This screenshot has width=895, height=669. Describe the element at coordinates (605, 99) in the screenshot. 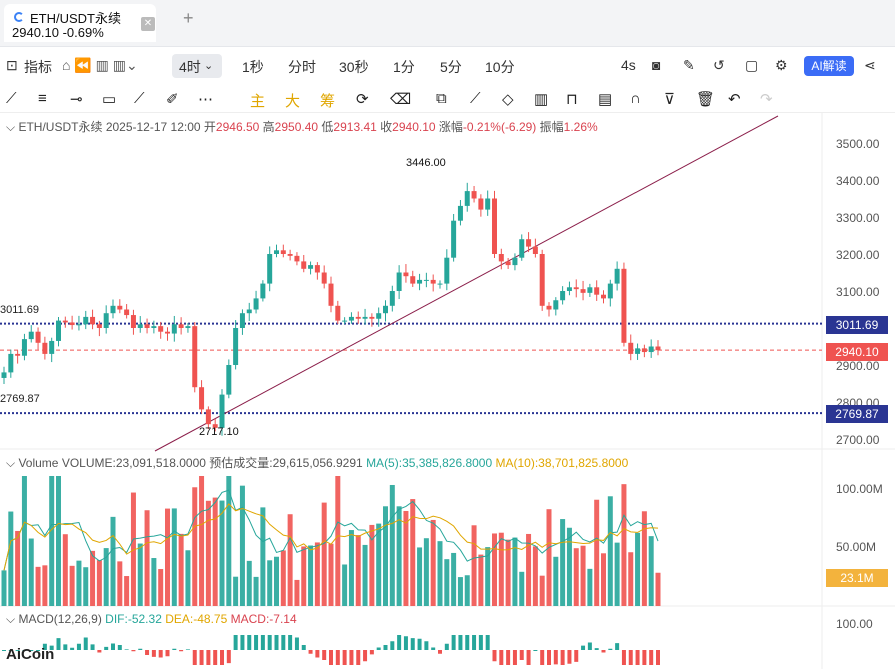

I see `note-icon: ▤` at that location.